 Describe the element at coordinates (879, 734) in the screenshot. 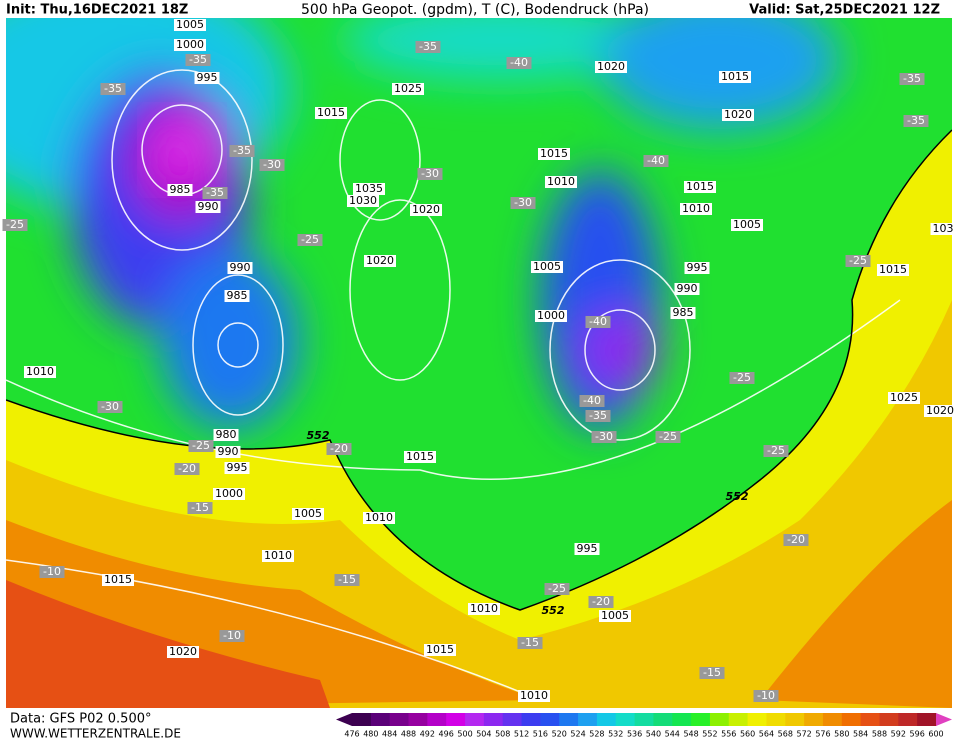

I see `scale-label: 588` at that location.